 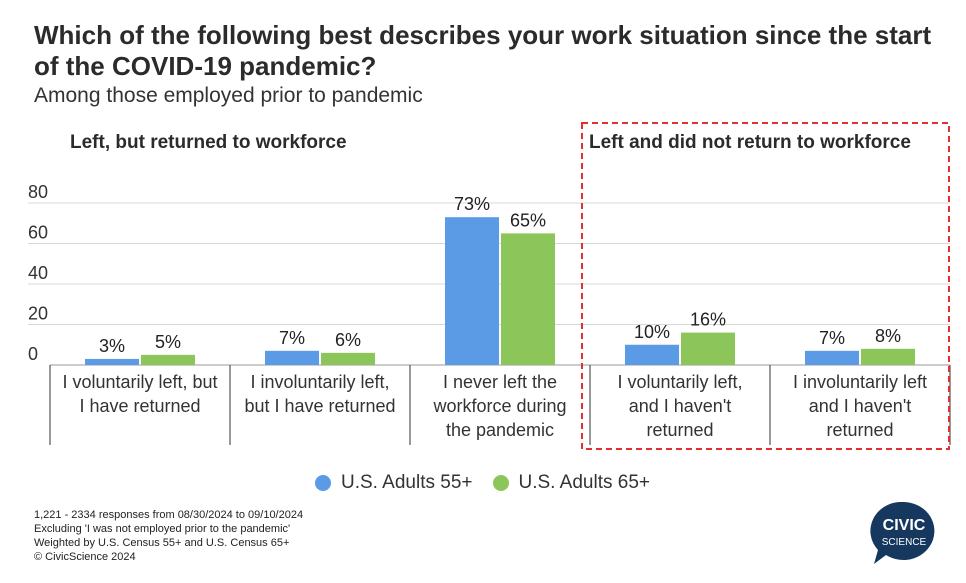 I want to click on civicscience-logo: CIVIC SCIENCE, so click(x=902, y=533).